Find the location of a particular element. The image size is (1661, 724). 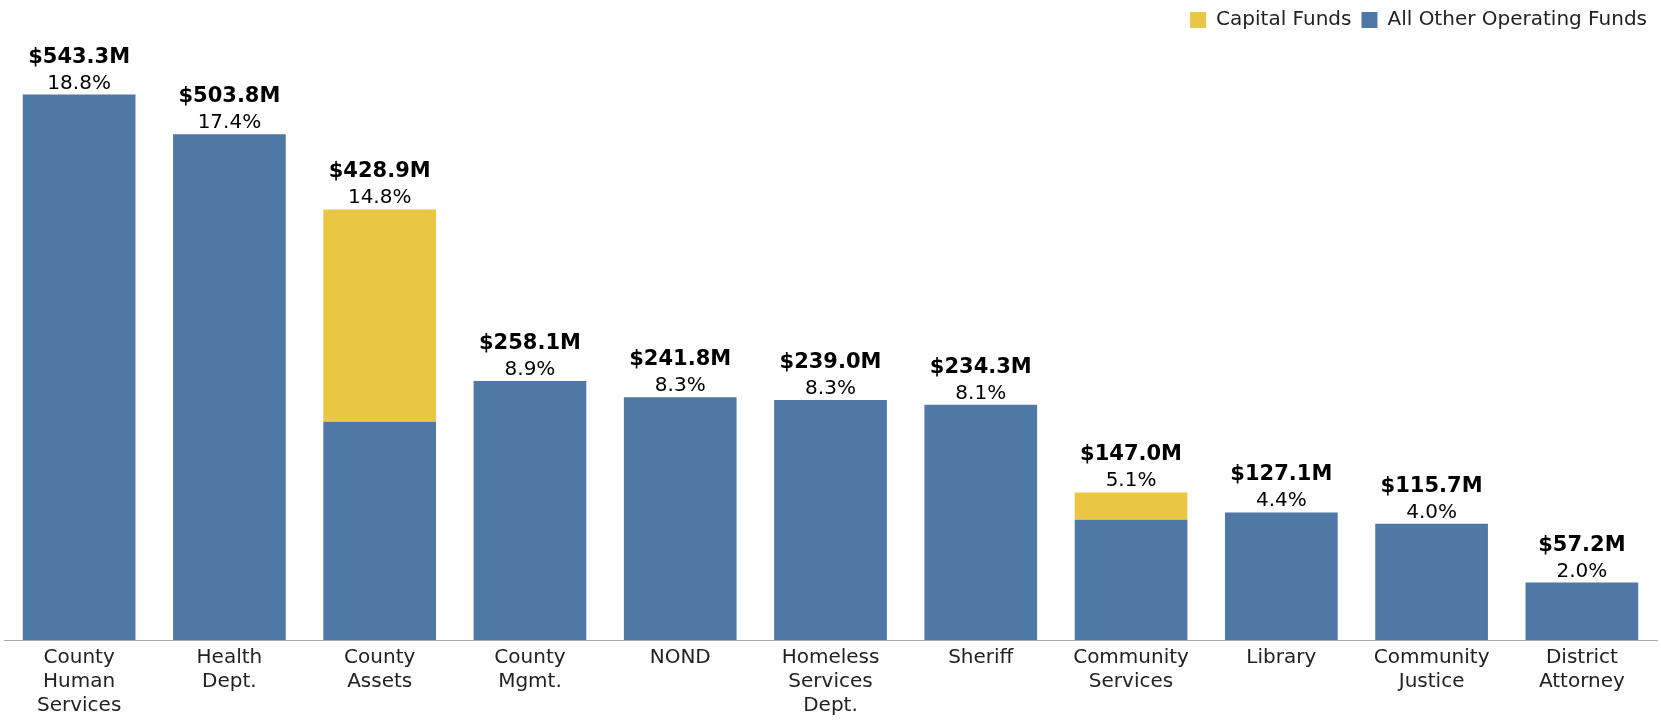

annotation: 2.0% is located at coordinates (1582, 569).